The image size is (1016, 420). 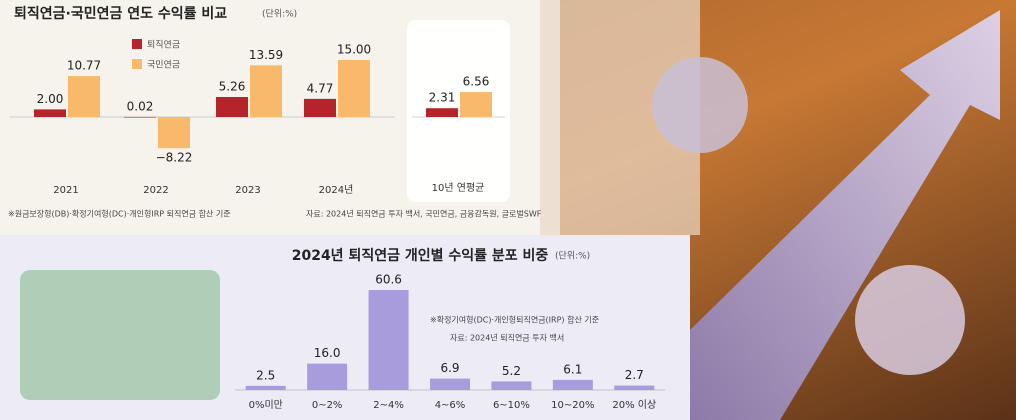 I want to click on x-tick-label: 2022, so click(x=155, y=190).